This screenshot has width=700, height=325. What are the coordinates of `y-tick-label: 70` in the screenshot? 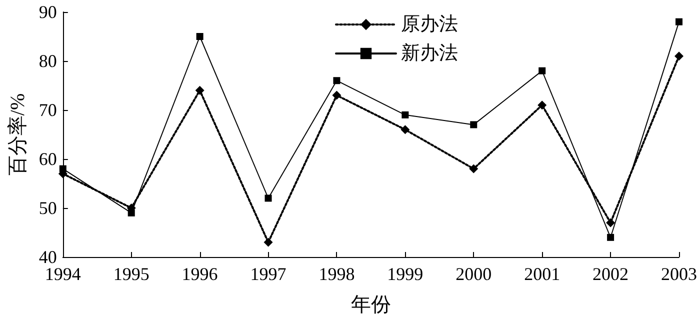 It's located at (47, 110).